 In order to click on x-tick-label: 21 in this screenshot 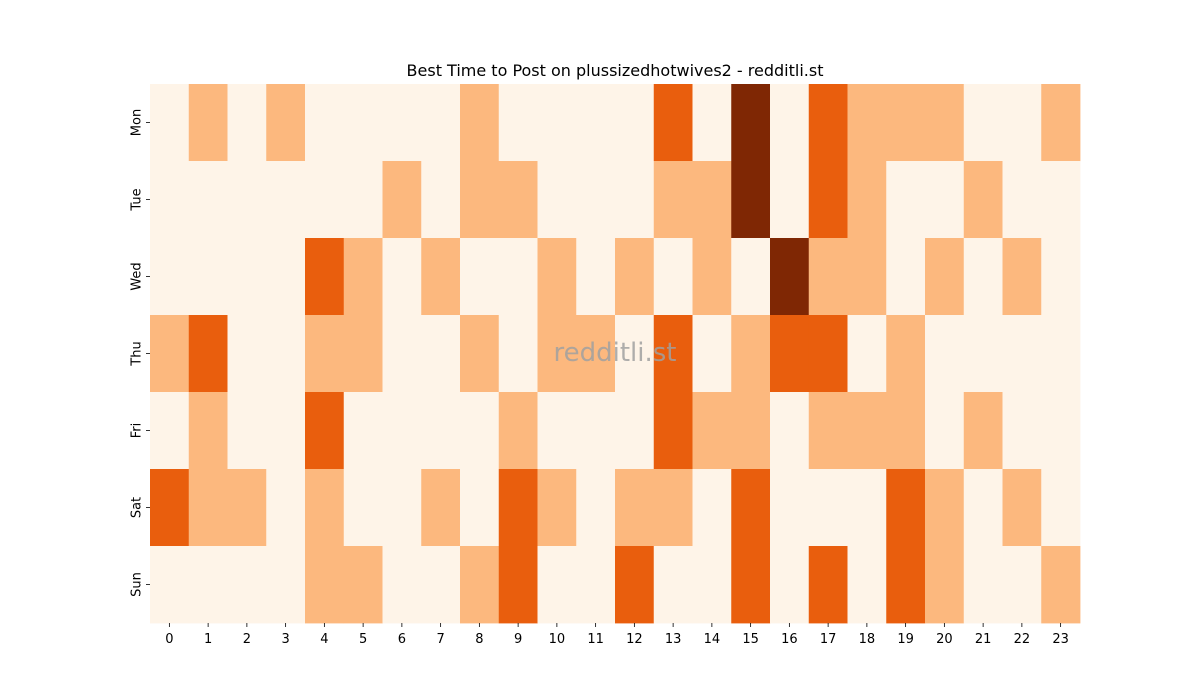, I will do `click(983, 639)`.